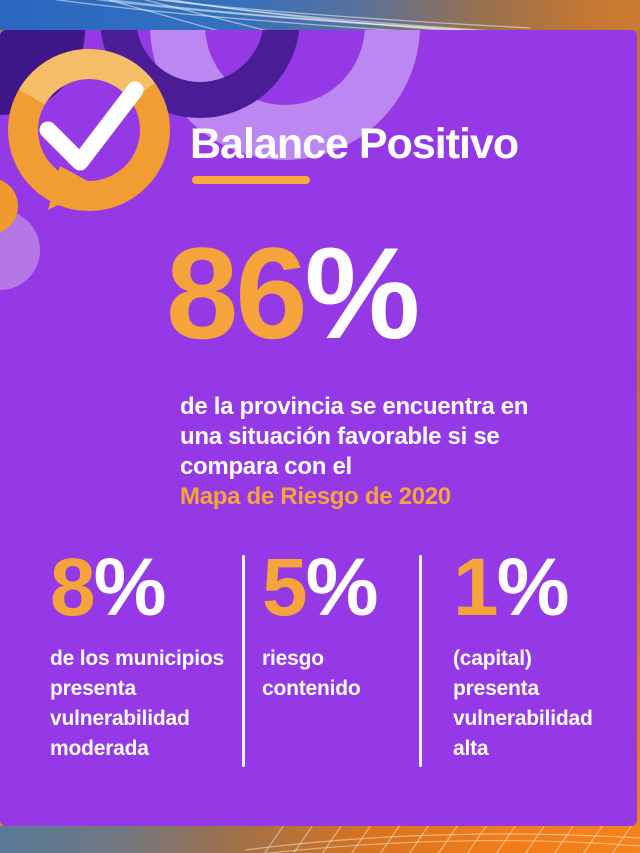 The image size is (640, 853). What do you see at coordinates (285, 587) in the screenshot?
I see `stat-value: 5` at bounding box center [285, 587].